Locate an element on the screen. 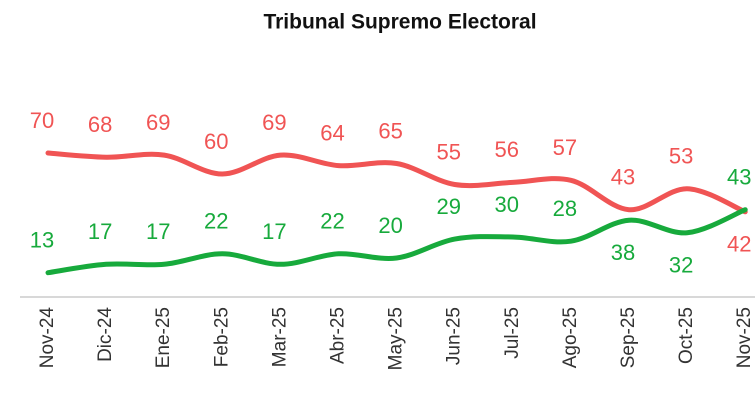 The width and height of the screenshot is (755, 404). data-label: 70 is located at coordinates (42, 120).